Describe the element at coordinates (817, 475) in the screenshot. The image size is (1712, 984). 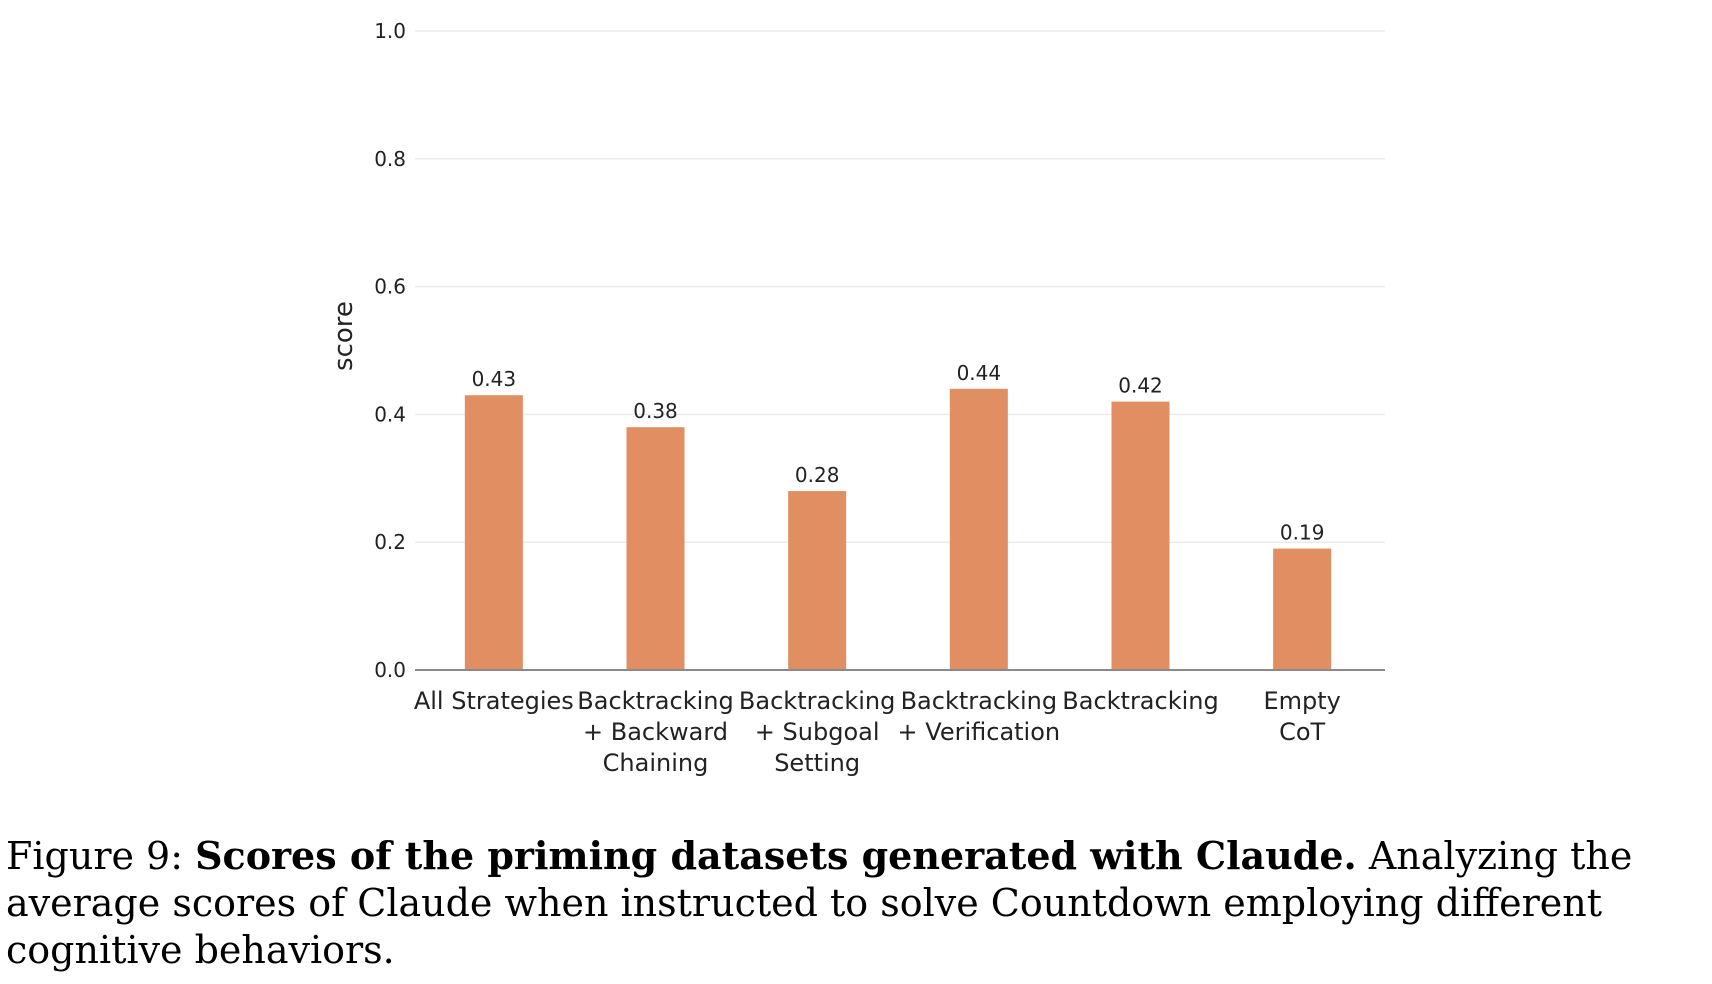
I see `bar-value-label: 0.28` at that location.